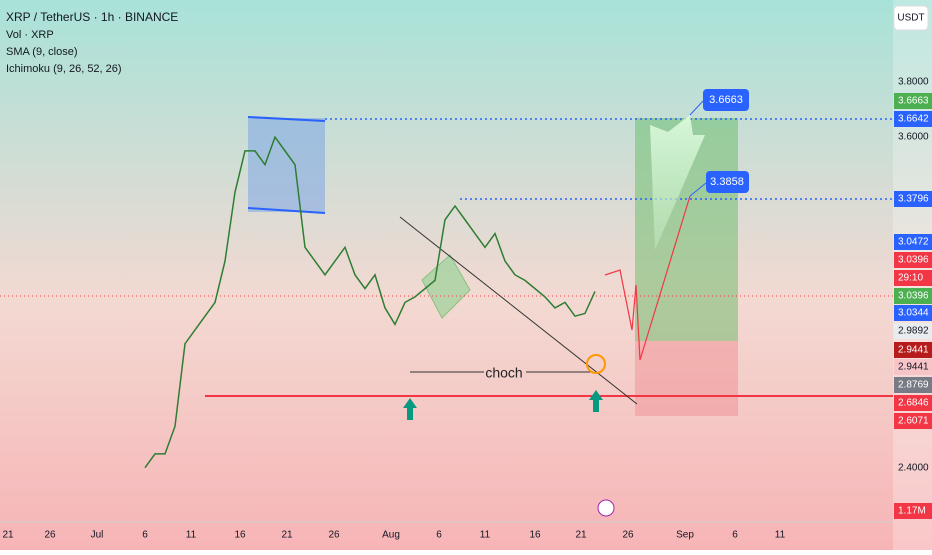 The width and height of the screenshot is (932, 555). I want to click on range-box, so click(286, 165).